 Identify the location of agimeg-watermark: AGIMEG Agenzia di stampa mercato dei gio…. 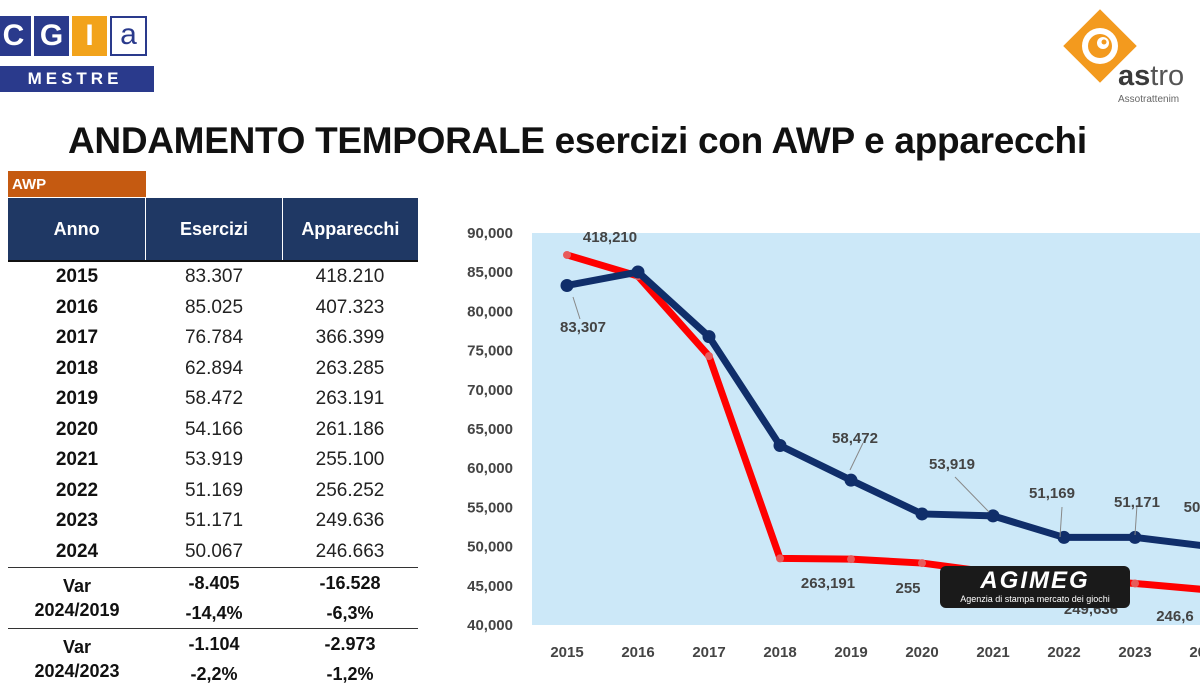
(1035, 587).